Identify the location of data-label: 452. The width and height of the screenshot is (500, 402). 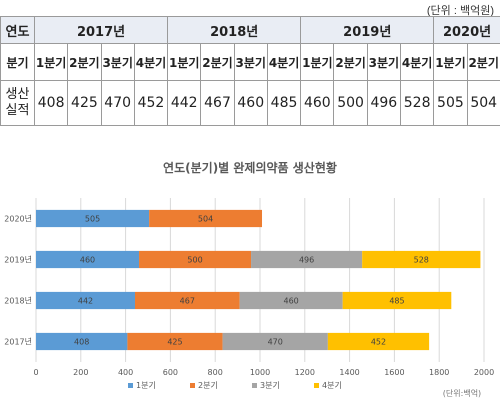
(378, 342).